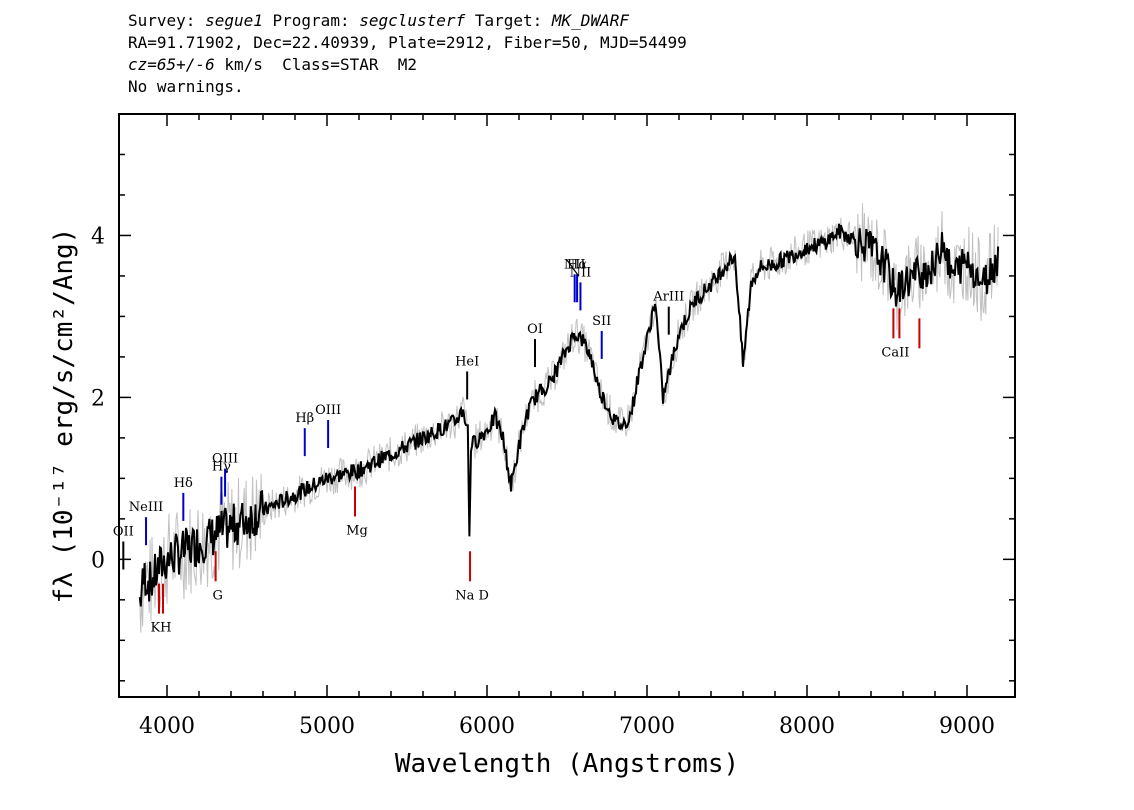  I want to click on y-axis-title: fλ (10⁻¹⁷ erg/s/cm²/Ang), so click(64, 416).